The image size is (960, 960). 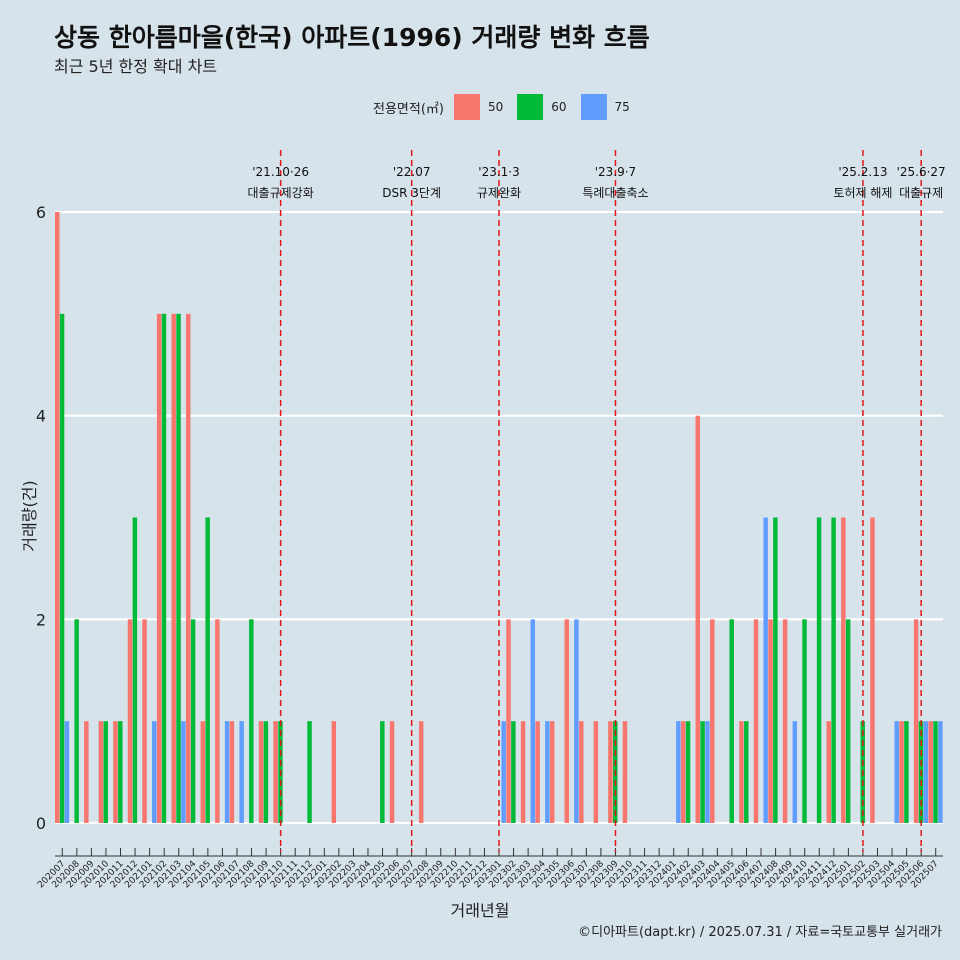 What do you see at coordinates (480, 910) in the screenshot?
I see `x-axis-title: 거래년월` at bounding box center [480, 910].